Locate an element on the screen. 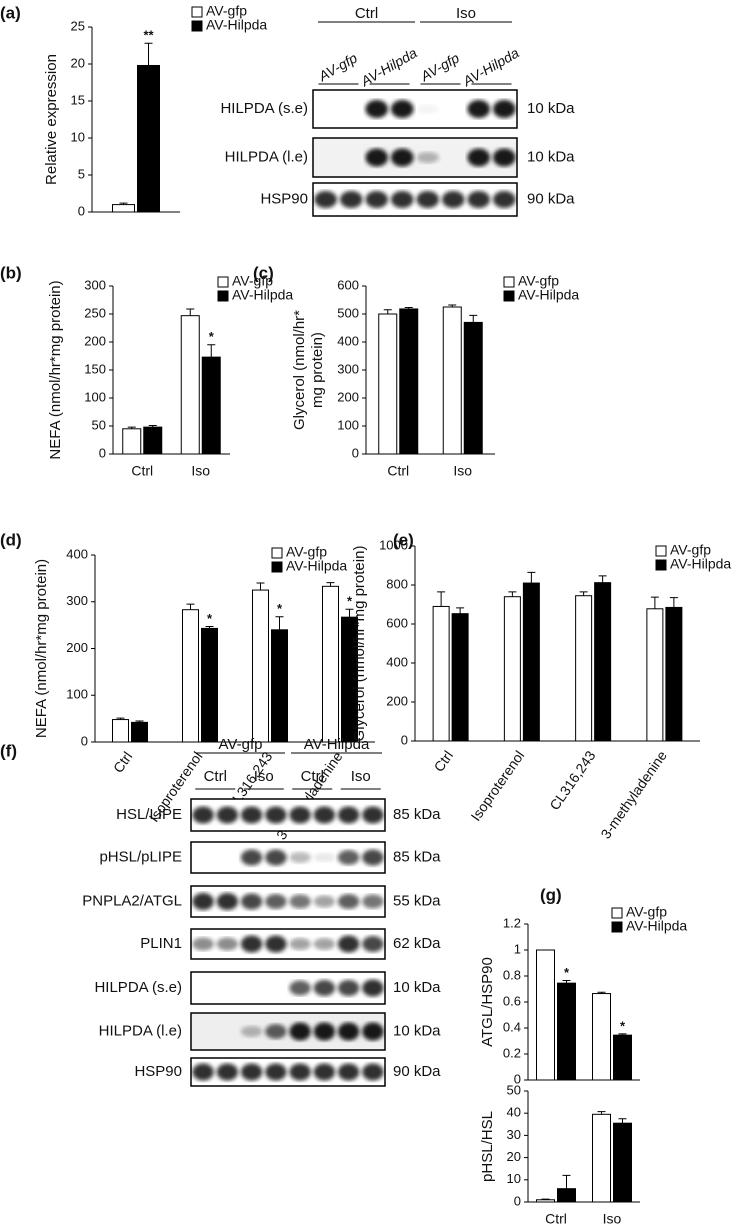 The height and width of the screenshot is (1232, 746). x-tick-label: Isoproterenol is located at coordinates (497, 786).